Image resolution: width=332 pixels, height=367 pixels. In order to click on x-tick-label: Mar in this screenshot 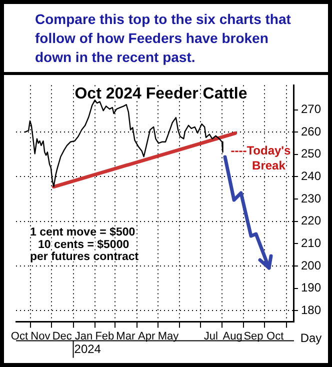, I will do `click(126, 336)`.